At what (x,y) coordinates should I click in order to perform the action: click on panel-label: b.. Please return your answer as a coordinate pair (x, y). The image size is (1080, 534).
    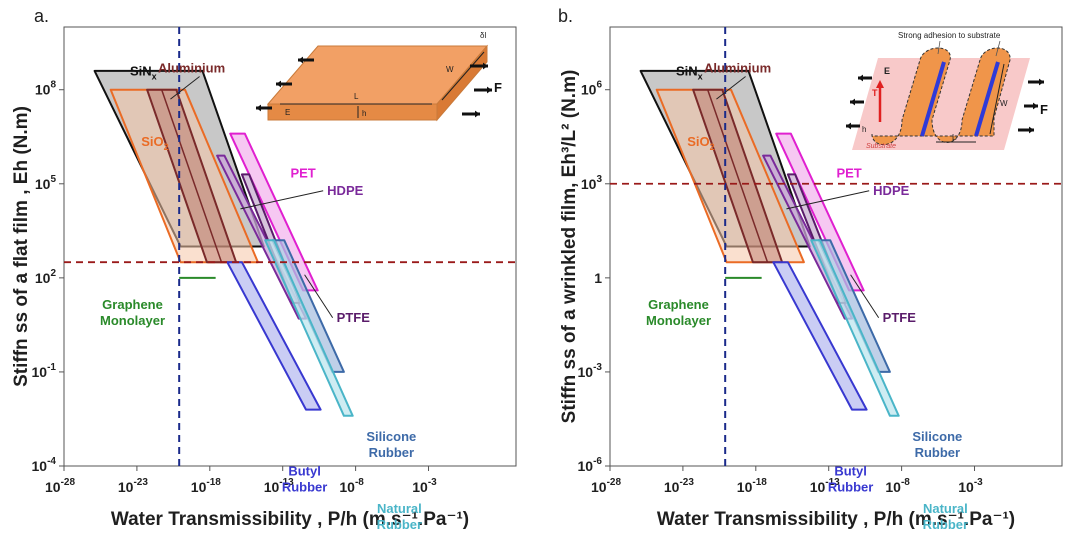
    Looking at the image, I should click on (565, 16).